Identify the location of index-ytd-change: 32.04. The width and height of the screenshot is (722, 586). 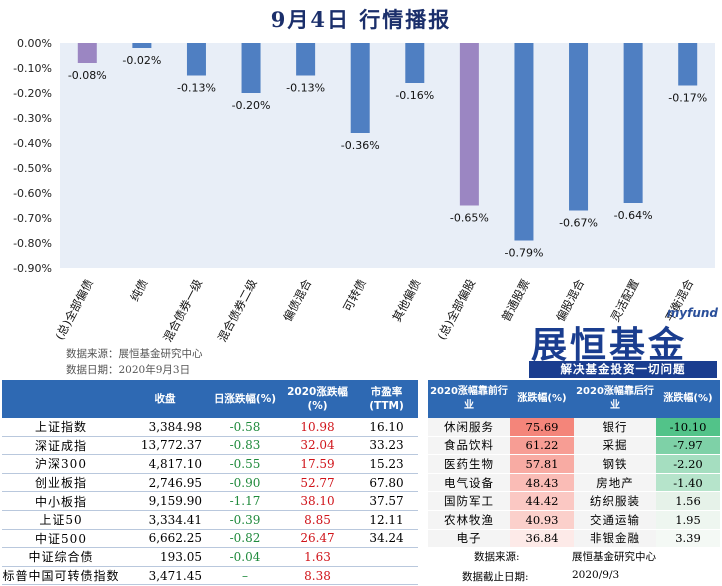
(317, 446).